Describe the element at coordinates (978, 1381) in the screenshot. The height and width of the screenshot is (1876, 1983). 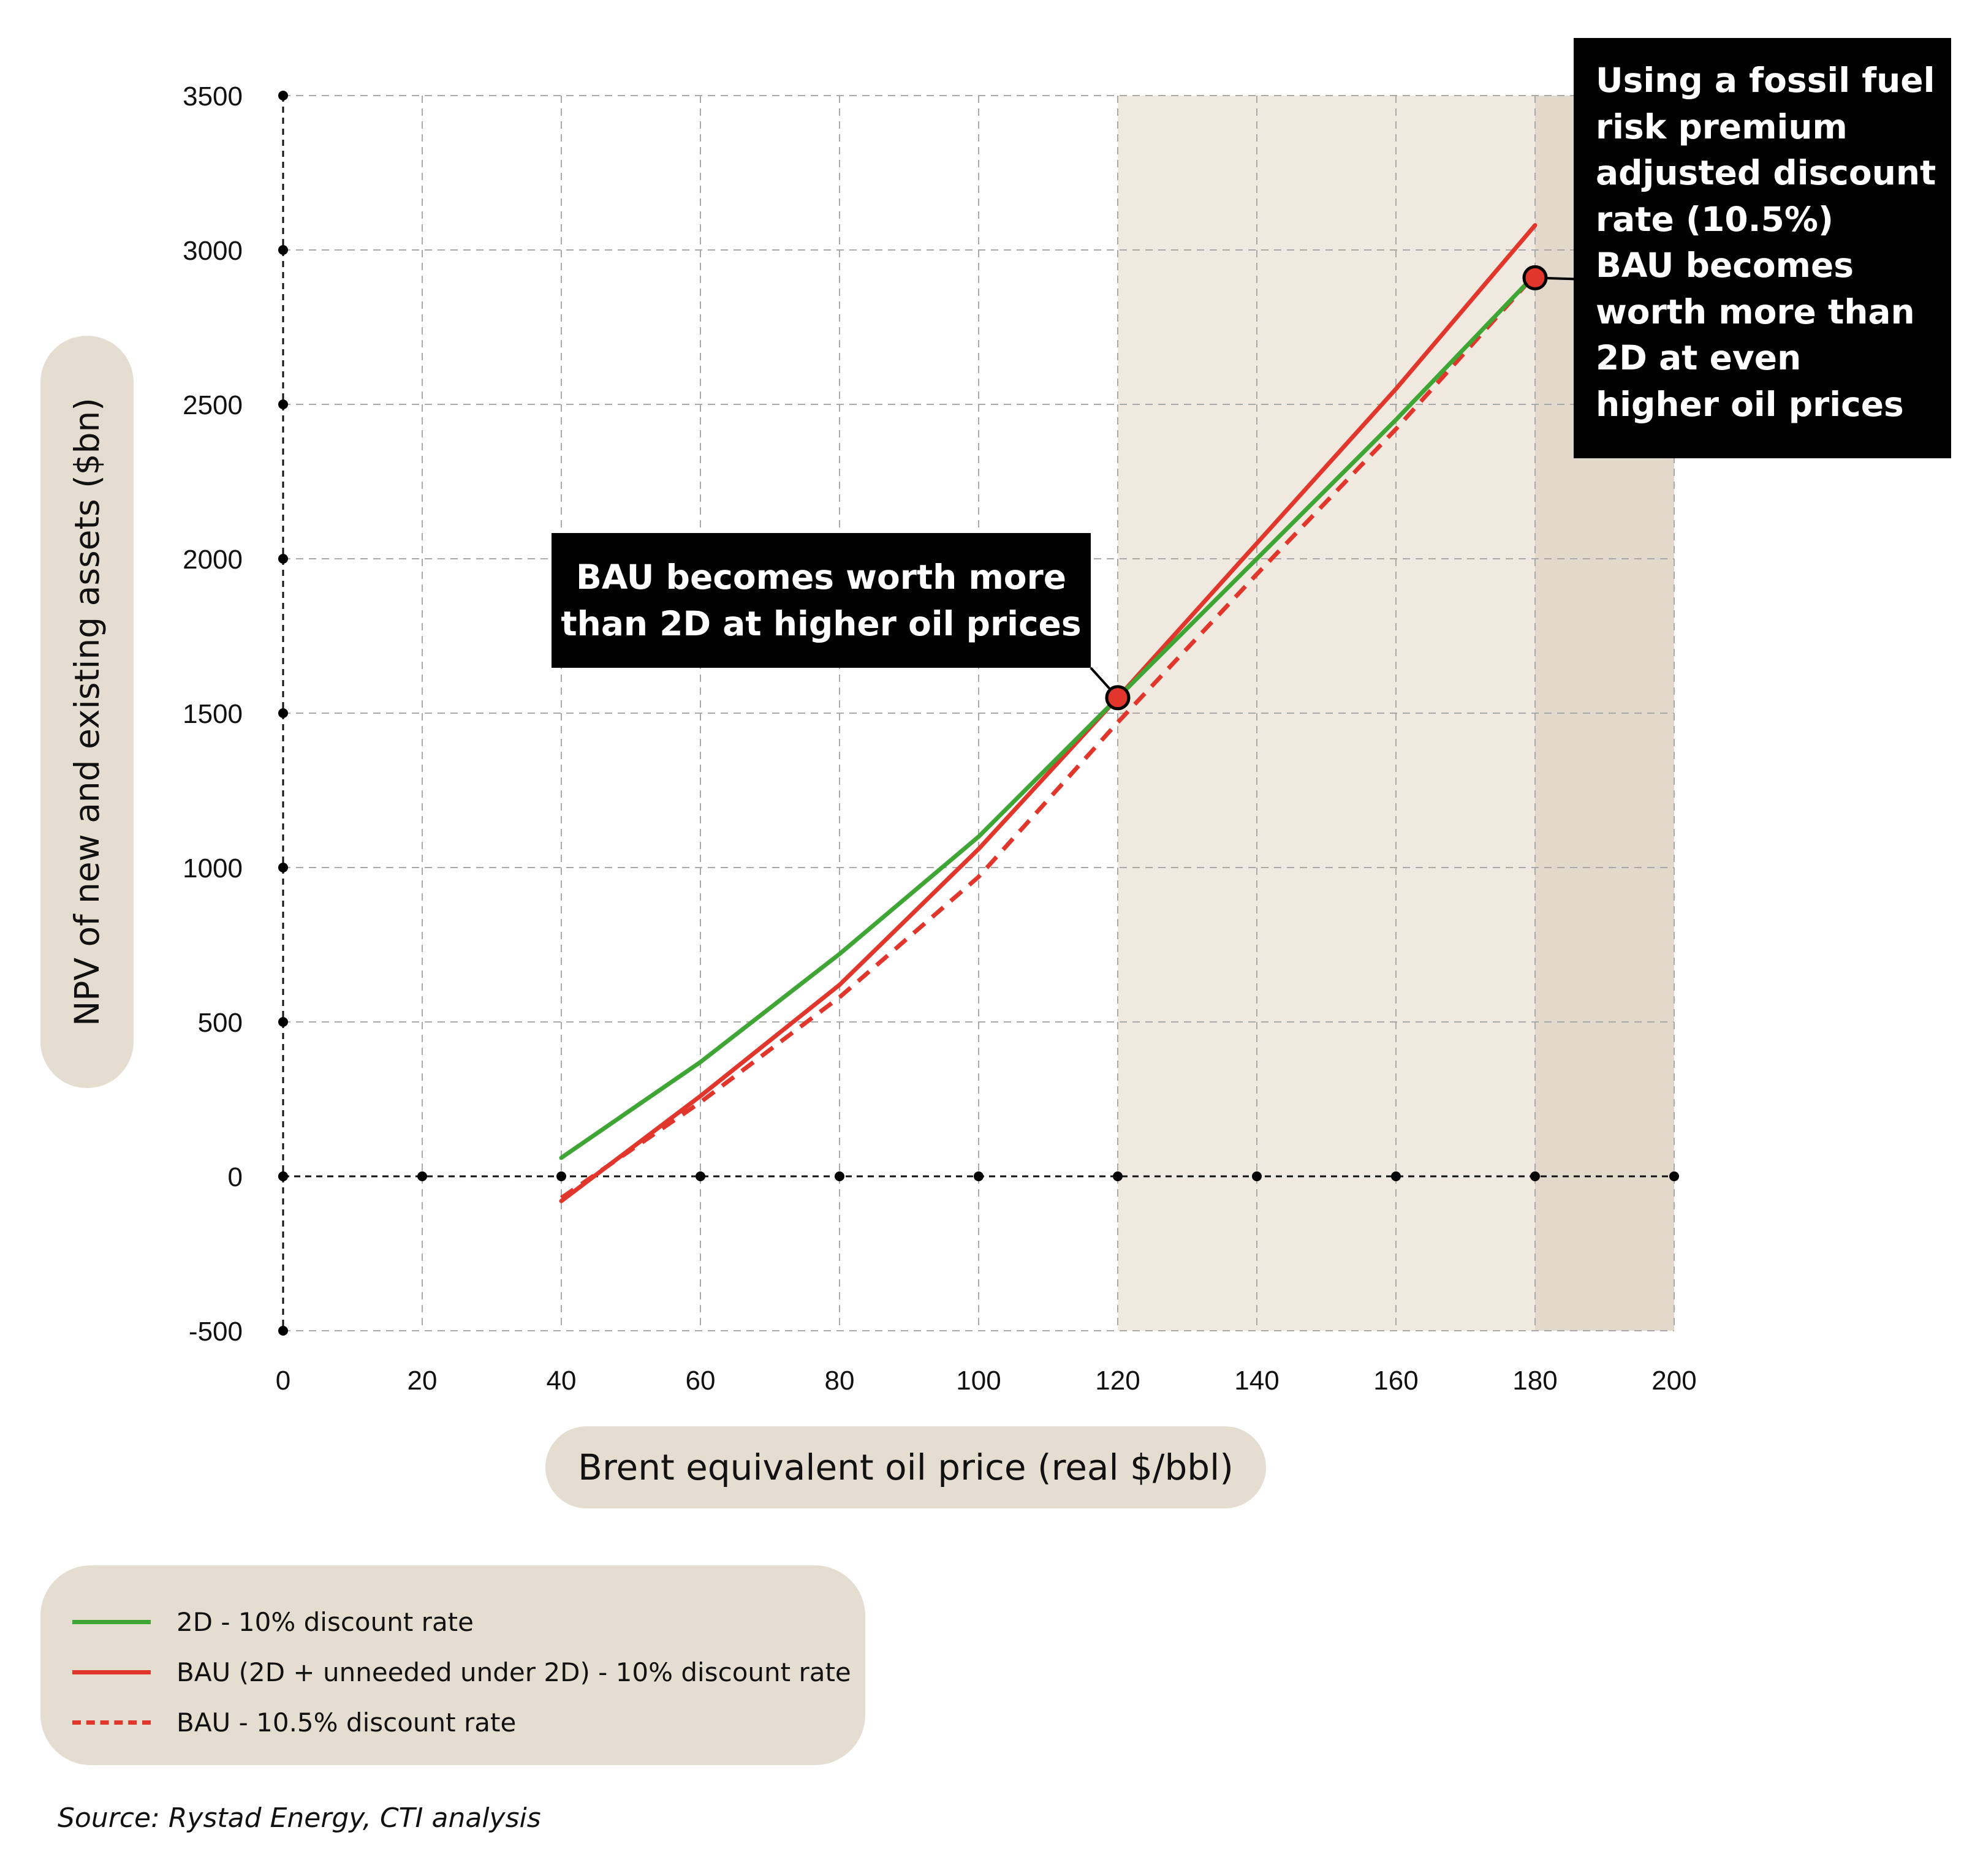
I see `x-tick-label: 100` at that location.